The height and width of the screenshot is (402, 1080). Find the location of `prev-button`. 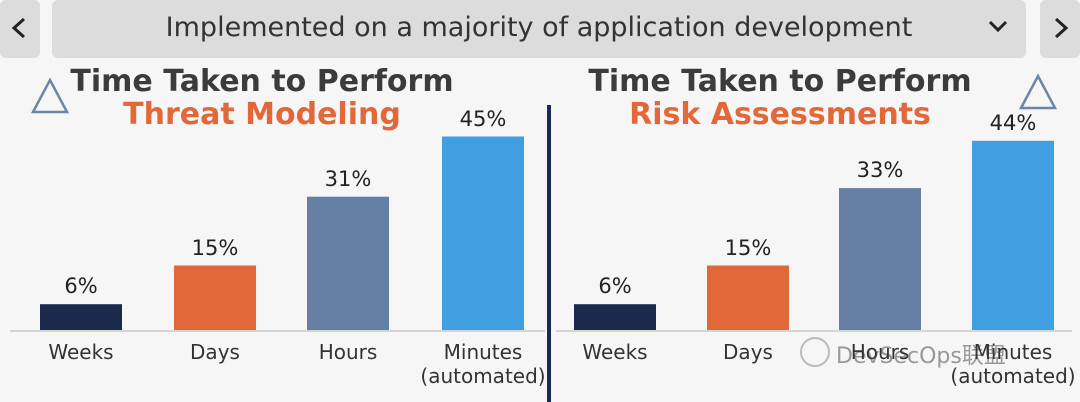

prev-button is located at coordinates (20, 29).